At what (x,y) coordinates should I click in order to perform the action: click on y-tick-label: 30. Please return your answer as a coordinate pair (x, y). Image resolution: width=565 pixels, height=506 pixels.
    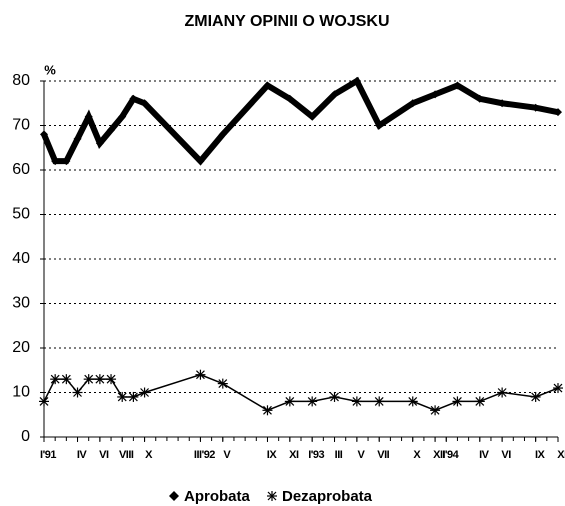
    Looking at the image, I should click on (21, 303).